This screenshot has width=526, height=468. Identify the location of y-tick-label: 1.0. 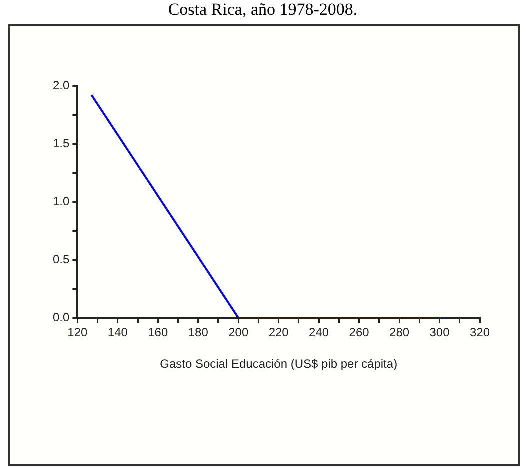
(61, 201).